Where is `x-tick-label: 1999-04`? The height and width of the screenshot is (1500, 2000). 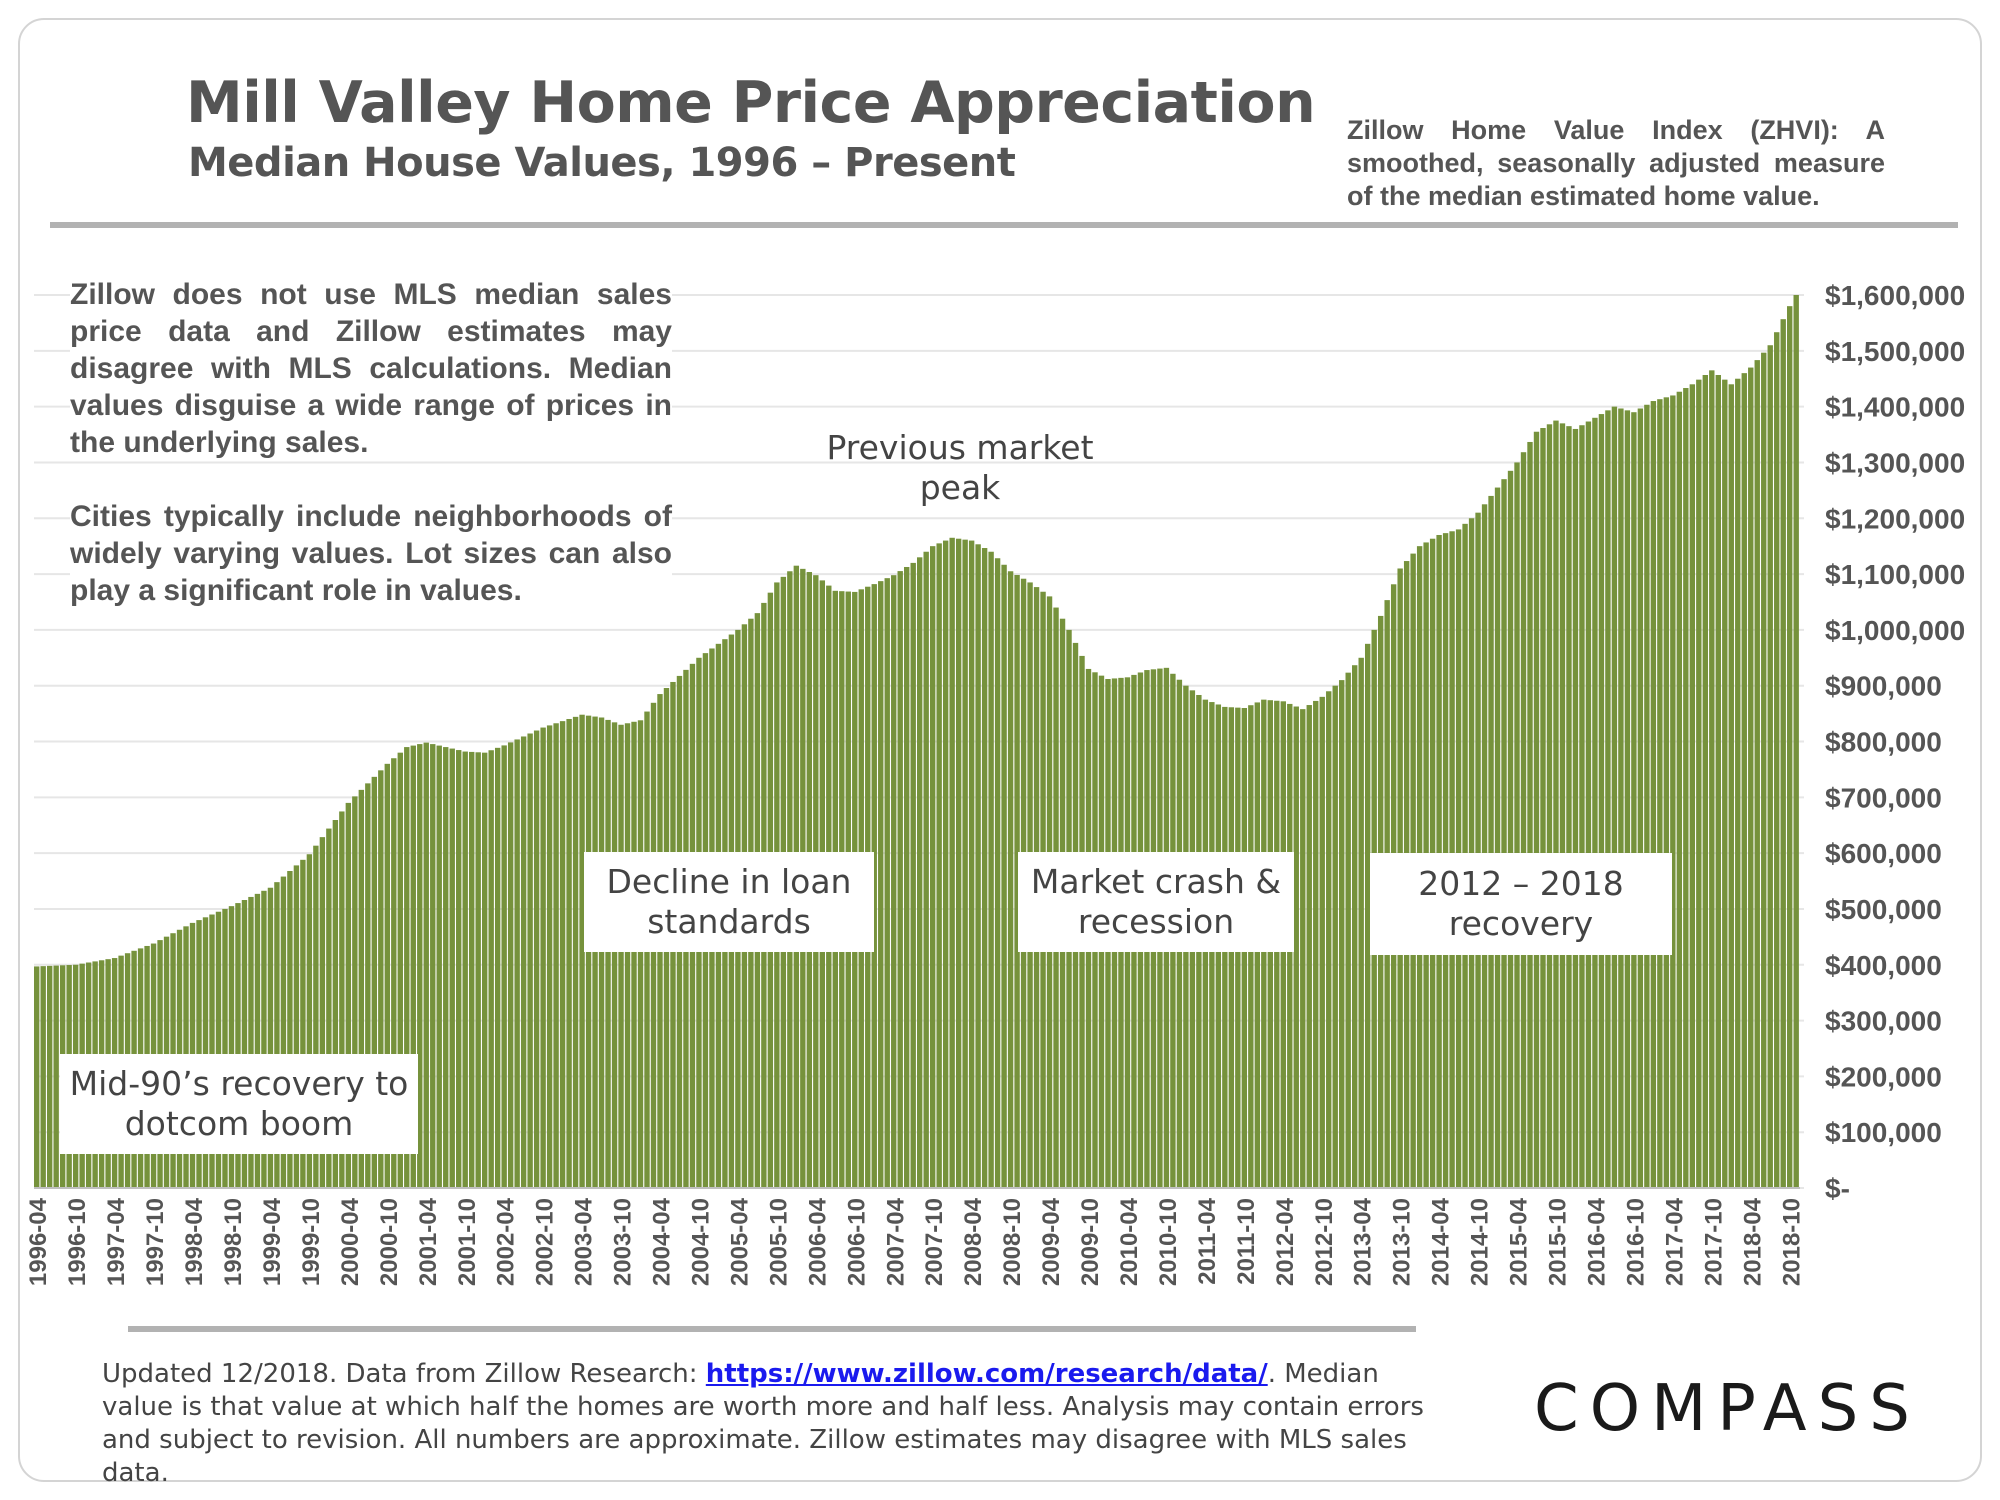
x-tick-label: 1999-04 is located at coordinates (272, 1241).